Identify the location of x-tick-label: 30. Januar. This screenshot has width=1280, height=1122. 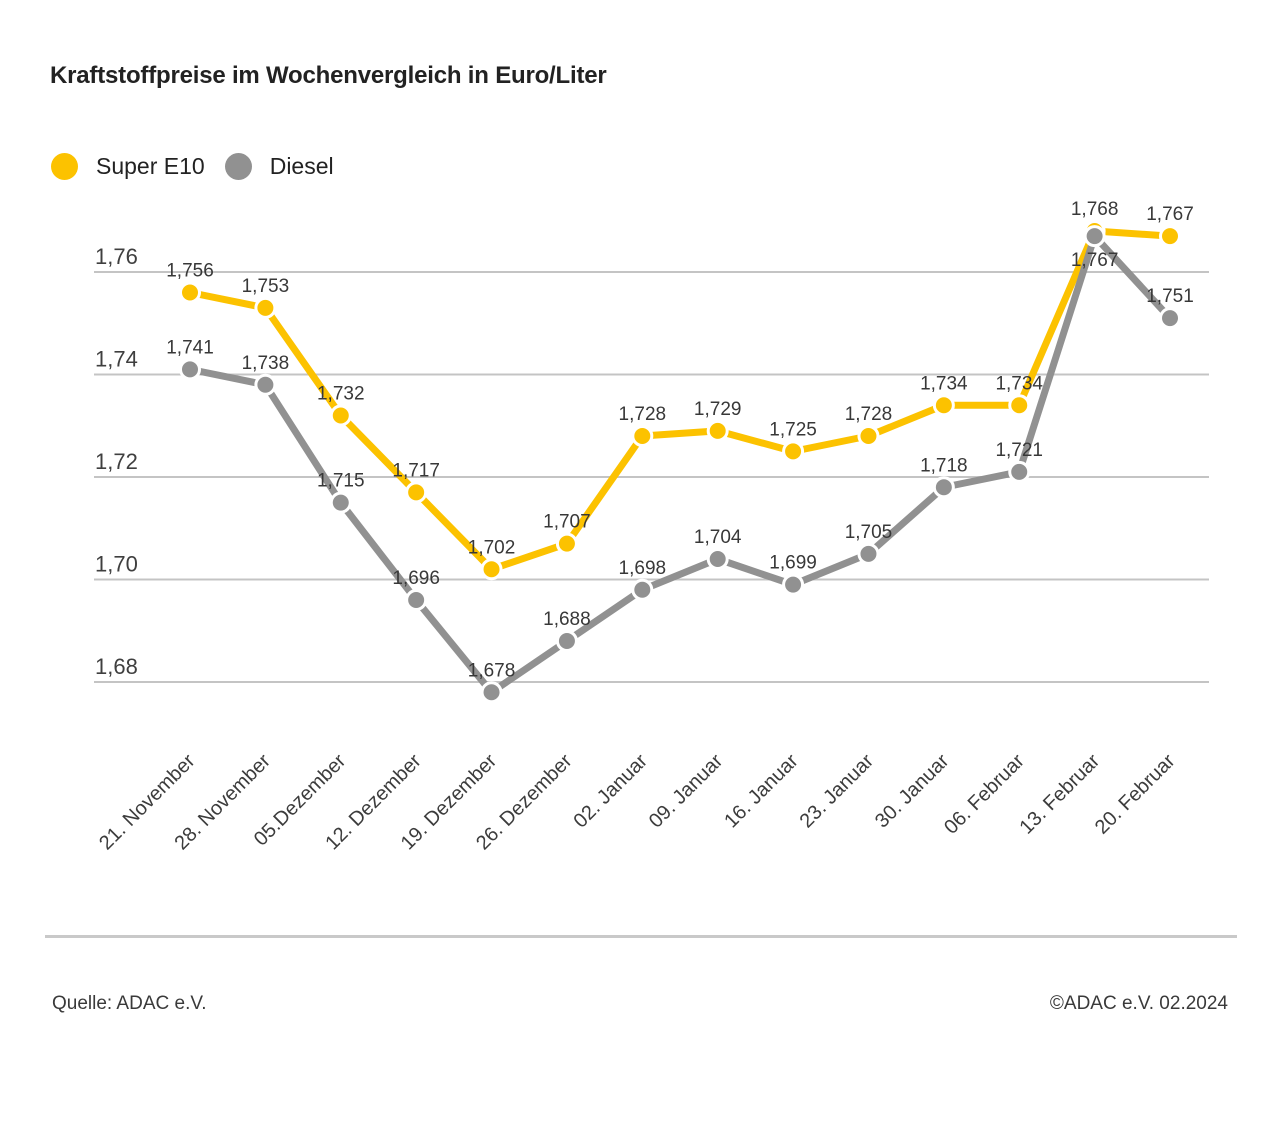
(912, 791).